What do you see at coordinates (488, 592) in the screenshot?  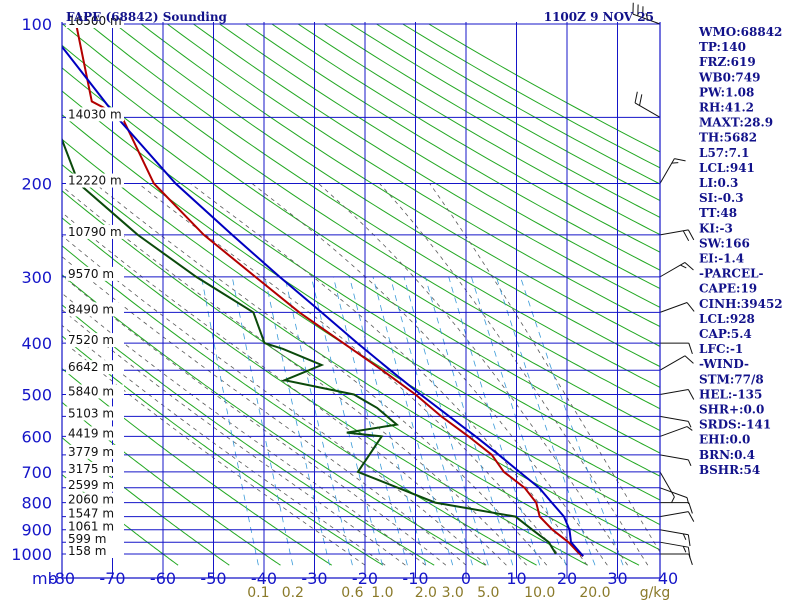 I see `mixing-ratio-label: 5.0` at bounding box center [488, 592].